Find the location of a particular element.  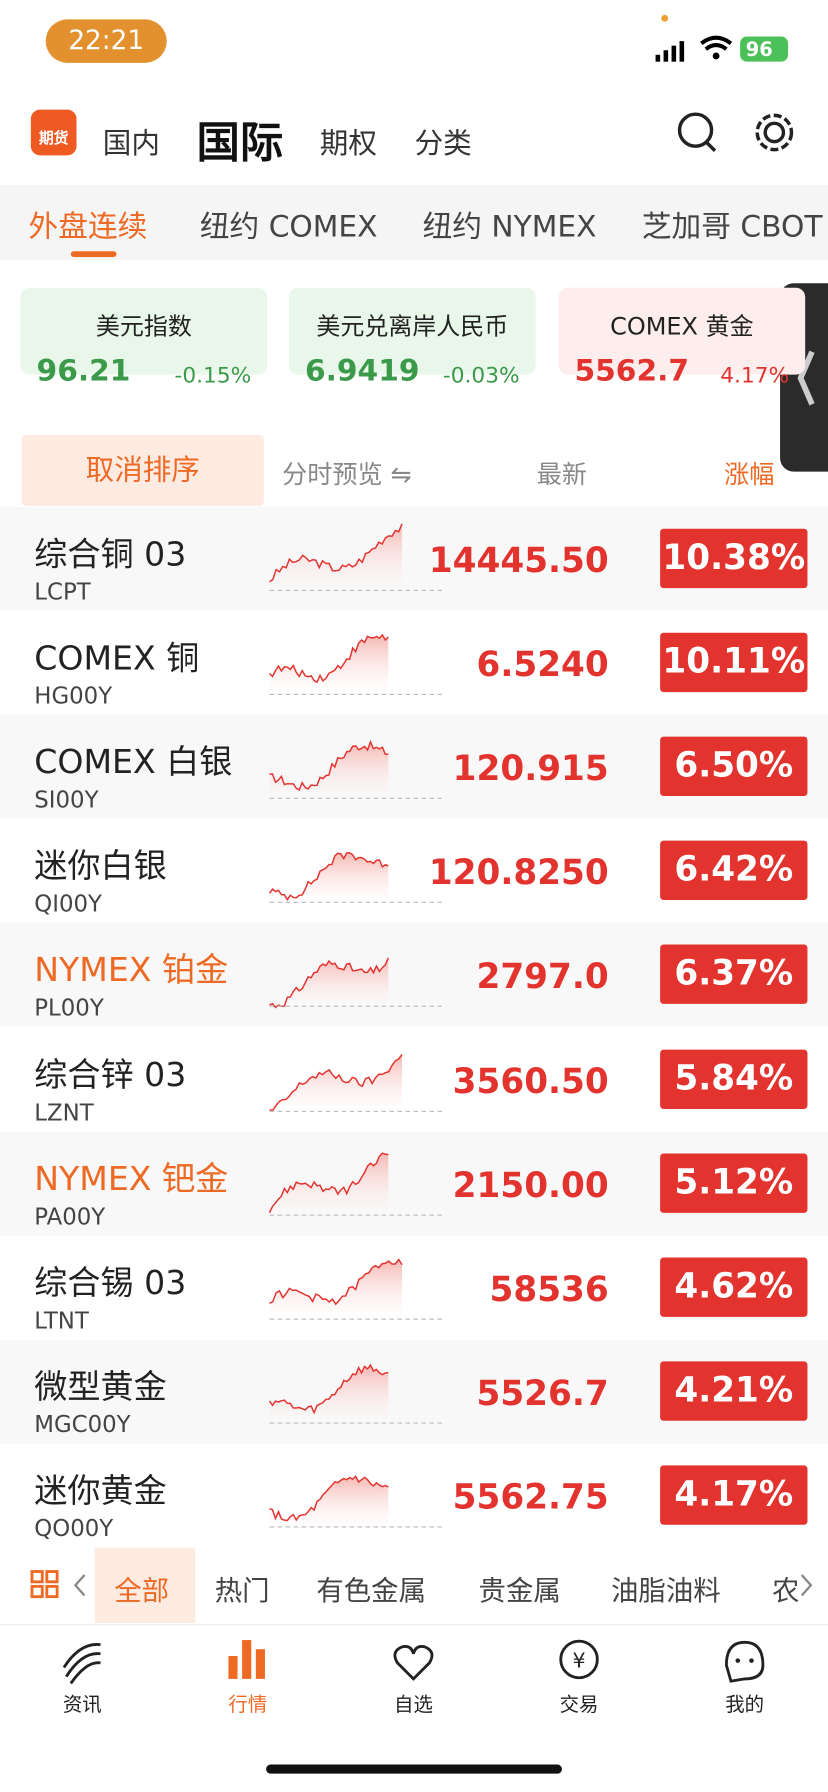

grid-icon is located at coordinates (64, 1585).